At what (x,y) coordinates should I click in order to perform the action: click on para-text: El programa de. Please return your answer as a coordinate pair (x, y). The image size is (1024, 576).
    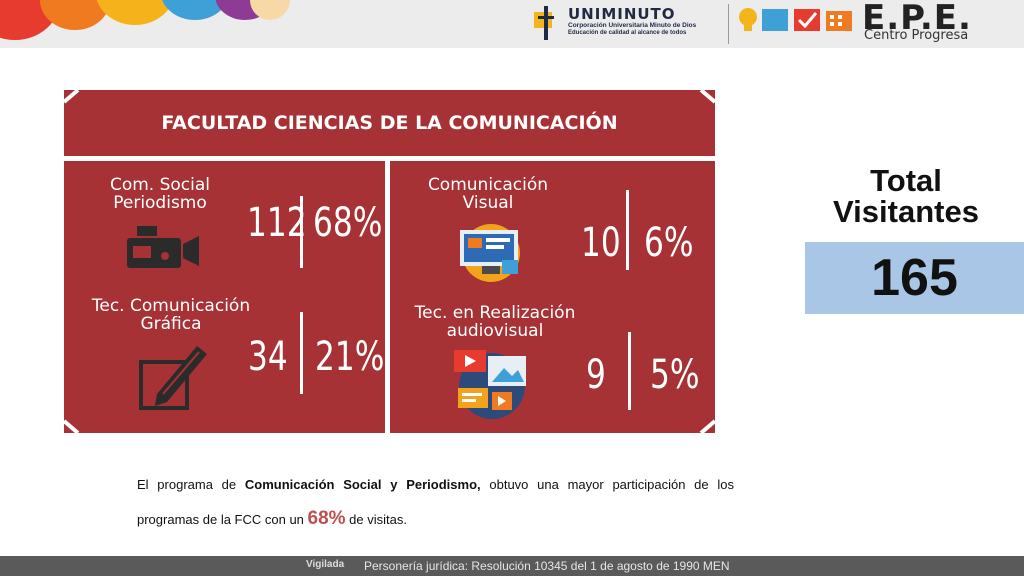
    Looking at the image, I should click on (191, 484).